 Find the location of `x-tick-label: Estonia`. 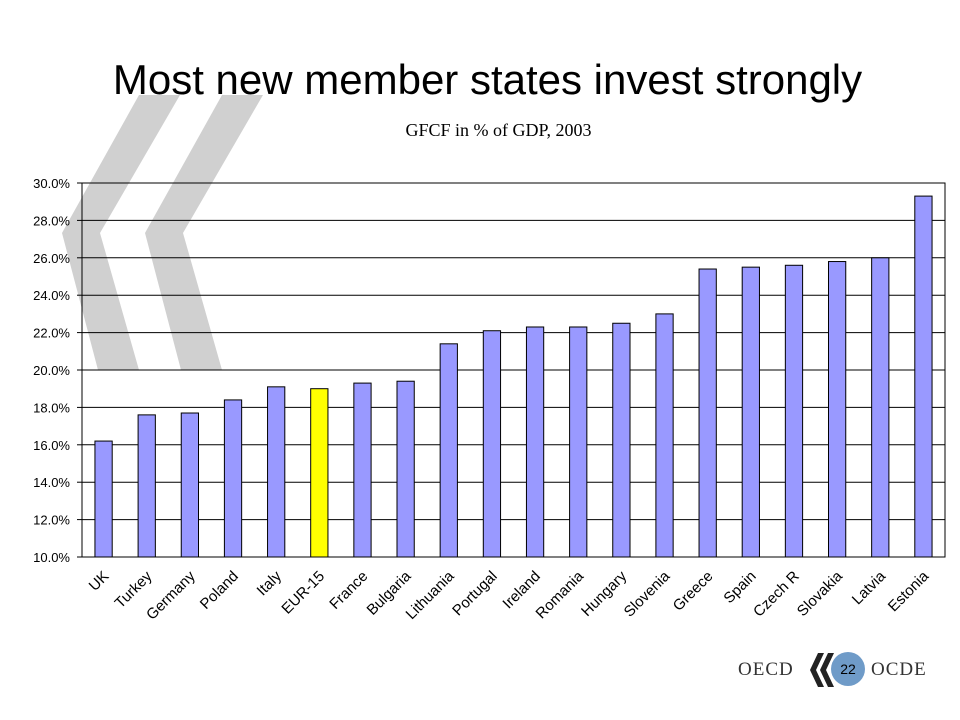

x-tick-label: Estonia is located at coordinates (909, 591).